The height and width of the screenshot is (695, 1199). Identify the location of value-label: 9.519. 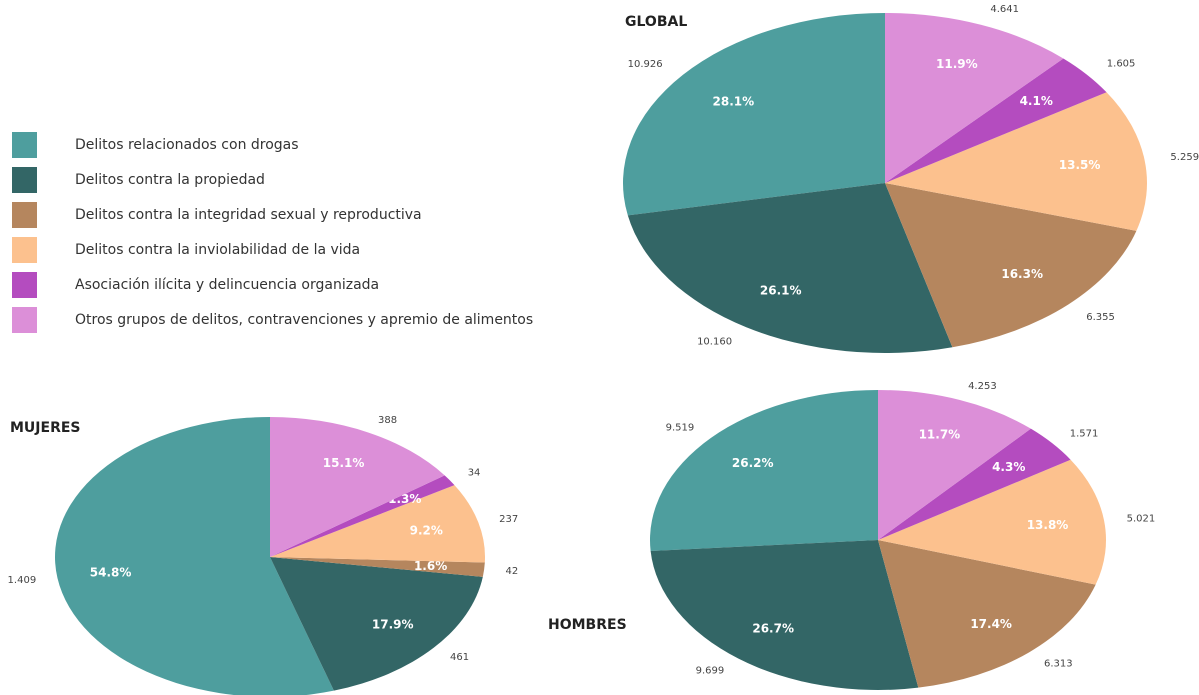
(680, 428).